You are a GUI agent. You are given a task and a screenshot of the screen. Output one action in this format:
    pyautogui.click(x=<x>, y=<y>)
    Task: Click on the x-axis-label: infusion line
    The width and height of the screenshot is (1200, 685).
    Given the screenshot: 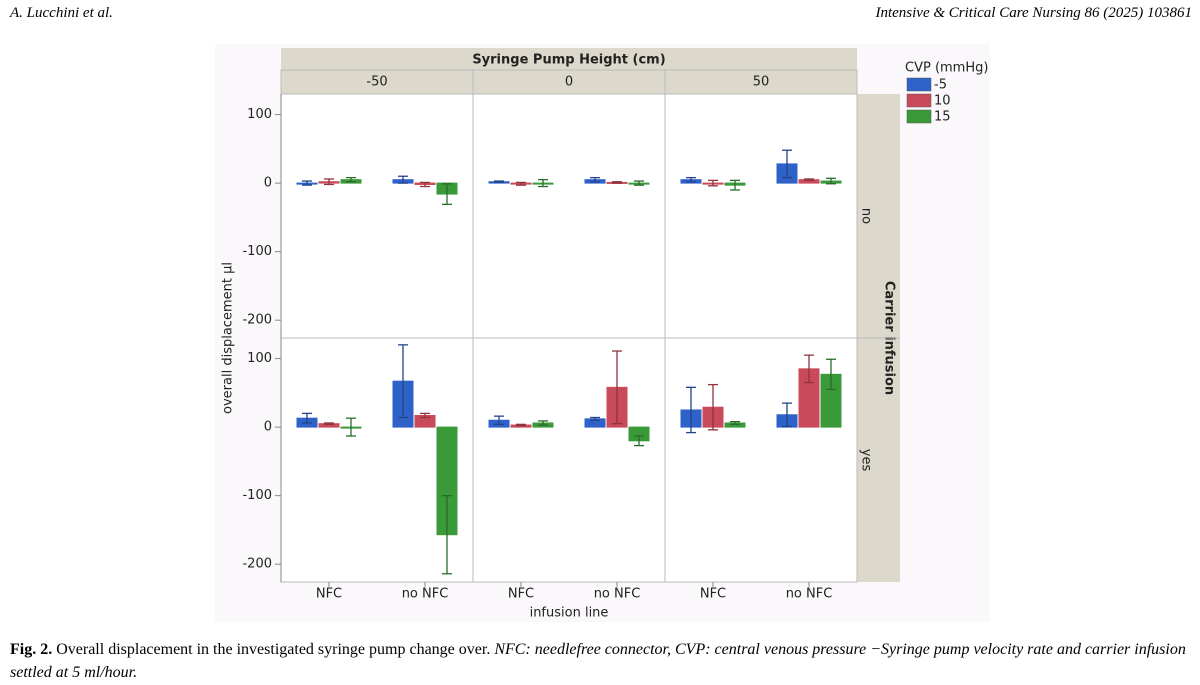 What is the action you would take?
    pyautogui.click(x=569, y=613)
    